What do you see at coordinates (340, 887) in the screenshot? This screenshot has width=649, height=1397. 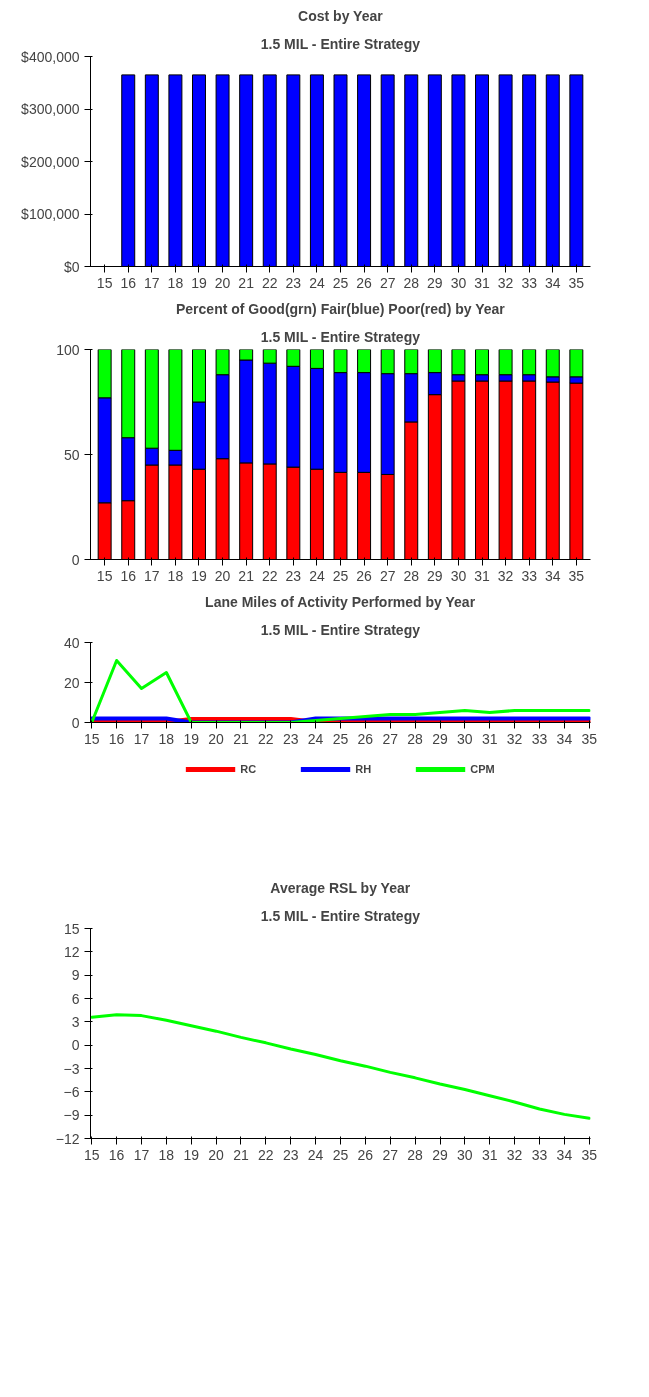 I see `chart-title: Average RSL by Year` at bounding box center [340, 887].